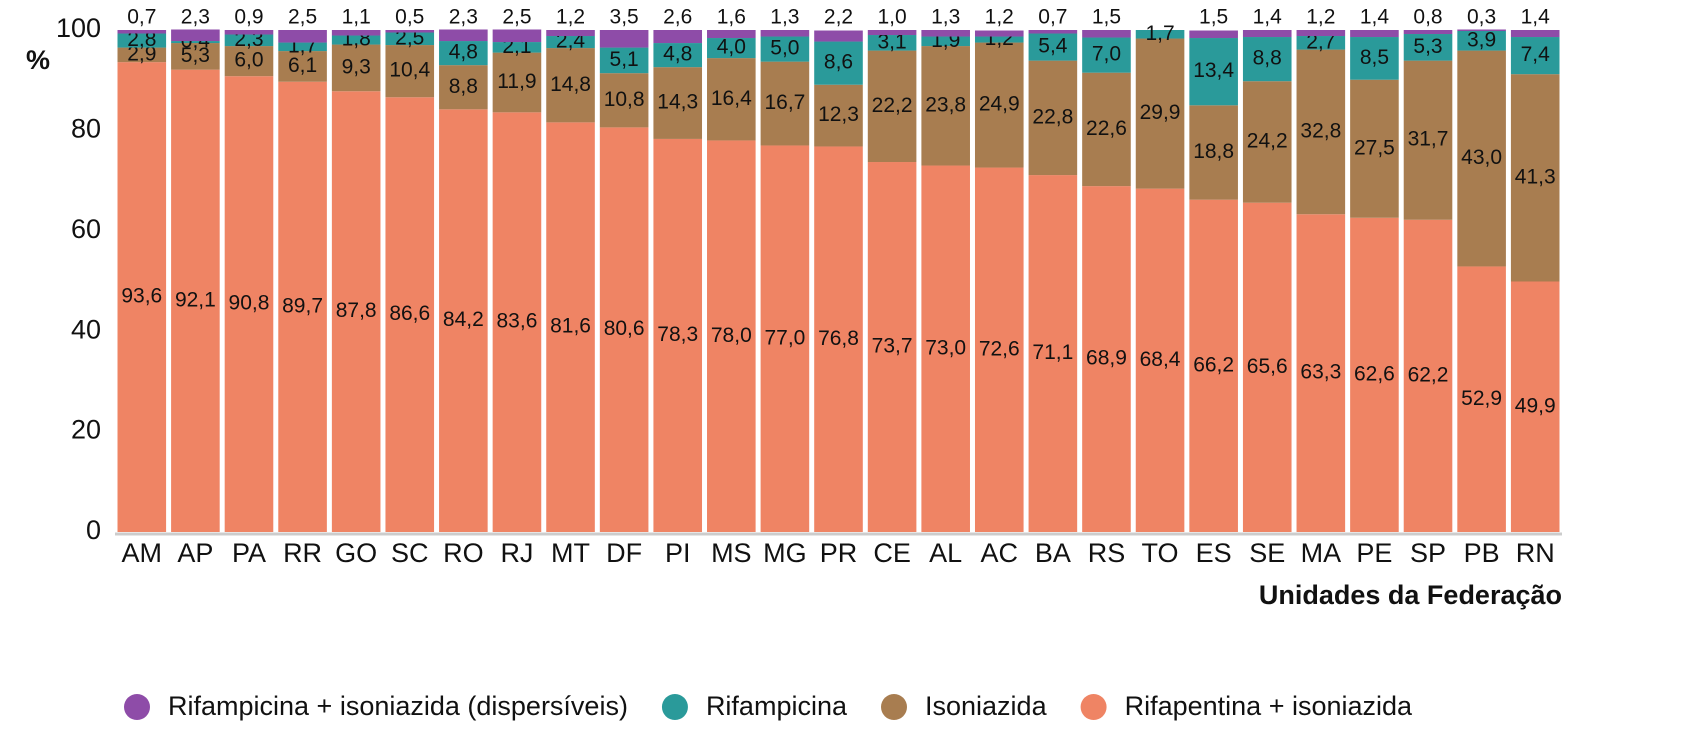  Describe the element at coordinates (86, 129) in the screenshot. I see `y-tick-label: 80` at that location.